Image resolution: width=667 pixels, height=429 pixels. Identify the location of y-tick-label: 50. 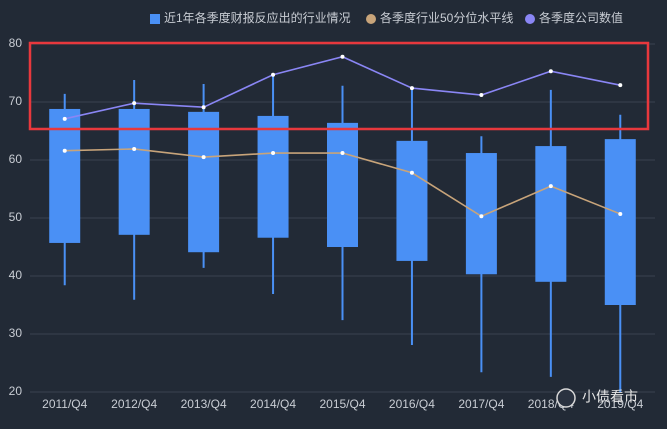
(16, 217).